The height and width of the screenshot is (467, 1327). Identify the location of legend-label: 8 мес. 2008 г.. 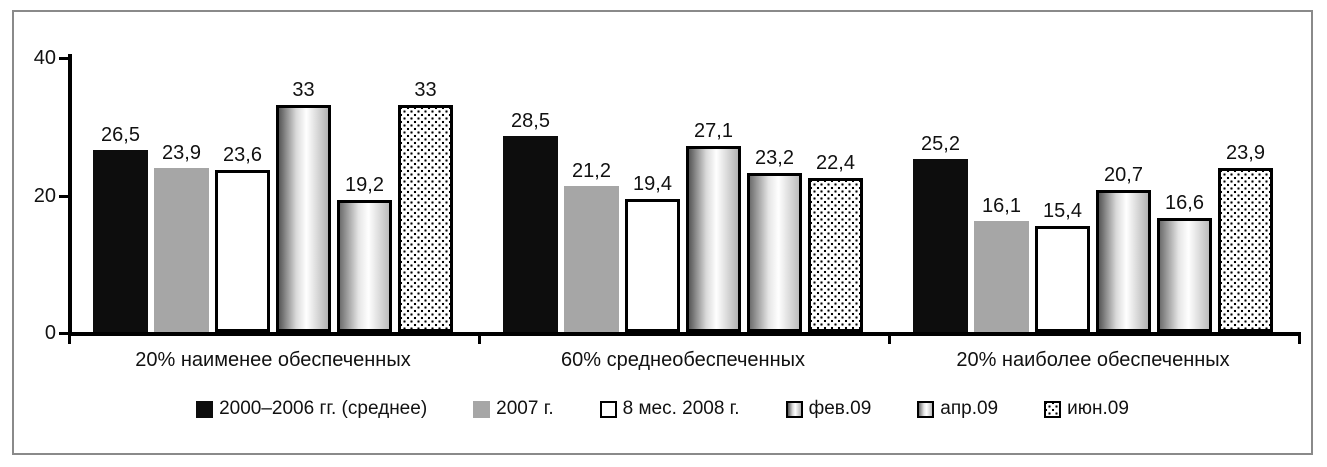
(681, 408).